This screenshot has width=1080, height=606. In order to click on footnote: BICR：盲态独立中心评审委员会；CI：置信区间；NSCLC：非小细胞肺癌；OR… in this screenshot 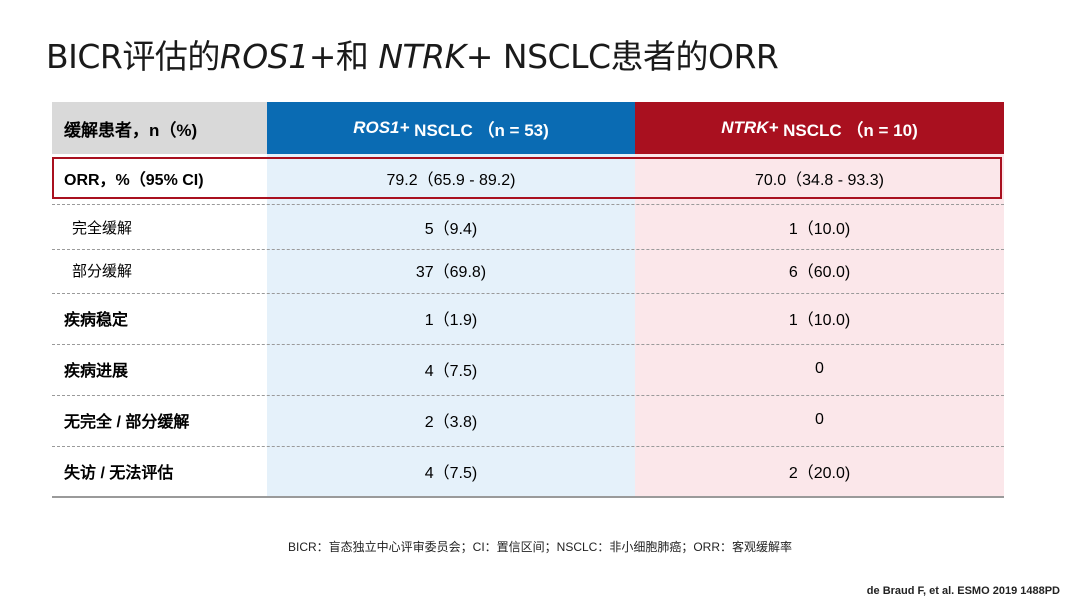, I will do `click(539, 547)`.